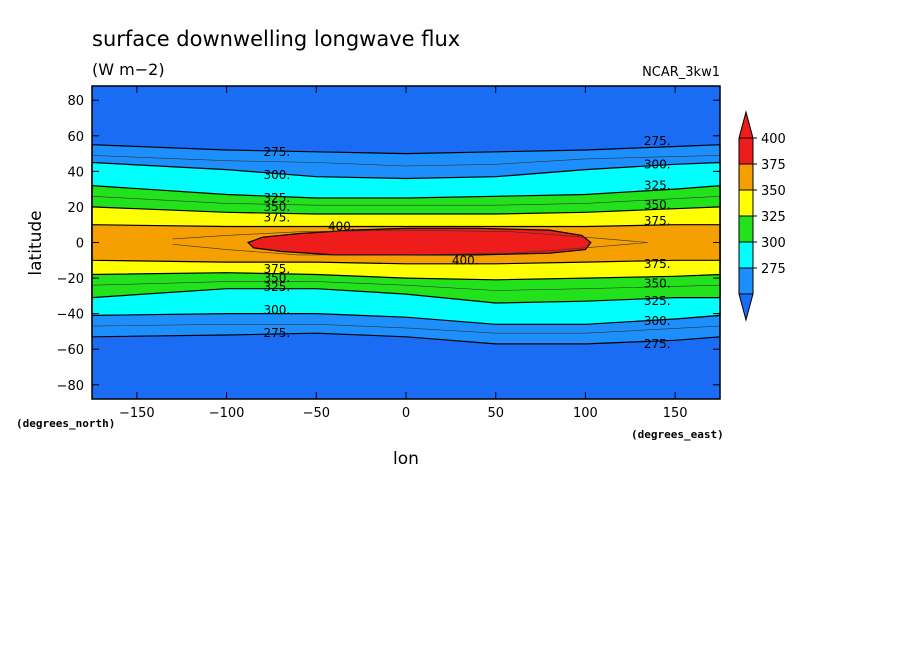 The width and height of the screenshot is (904, 654). What do you see at coordinates (681, 72) in the screenshot?
I see `model-name: NCAR_3kw1` at bounding box center [681, 72].